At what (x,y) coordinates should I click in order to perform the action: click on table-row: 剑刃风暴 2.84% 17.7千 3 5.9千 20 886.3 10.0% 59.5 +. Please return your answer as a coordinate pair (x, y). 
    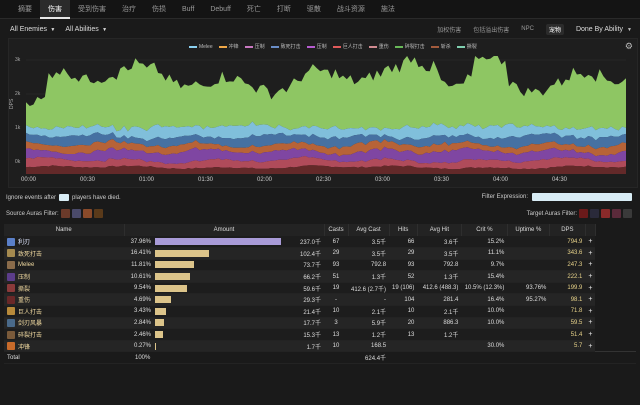
    Looking at the image, I should click on (320, 323).